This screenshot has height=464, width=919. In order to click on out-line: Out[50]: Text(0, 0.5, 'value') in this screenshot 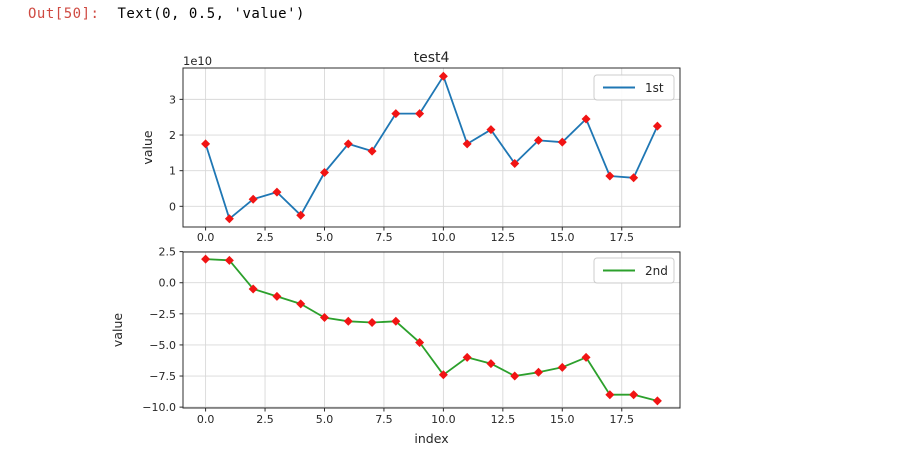, I will do `click(166, 14)`.